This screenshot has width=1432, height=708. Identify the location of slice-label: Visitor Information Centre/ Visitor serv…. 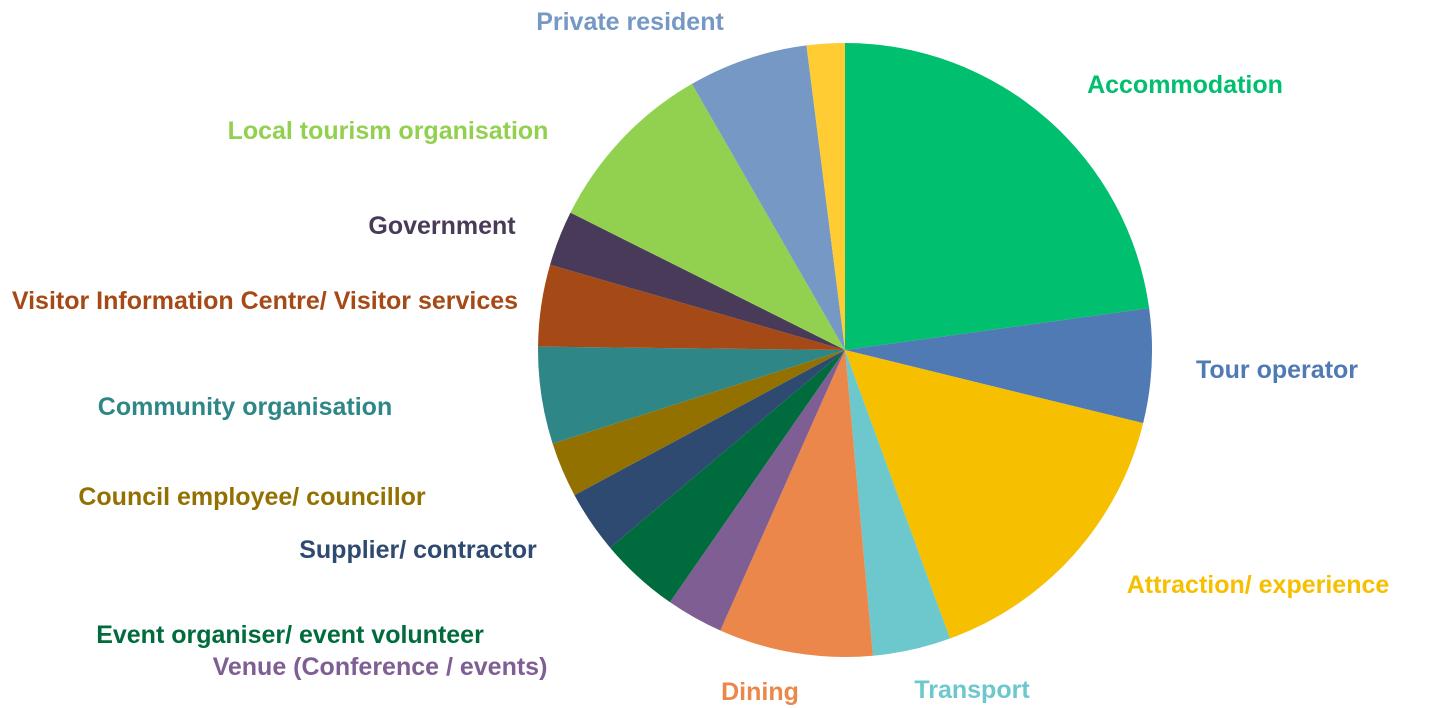
(265, 301).